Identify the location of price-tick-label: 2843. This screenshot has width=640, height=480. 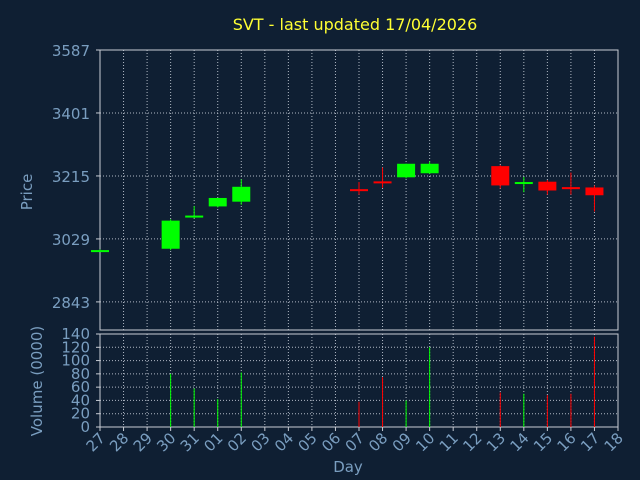
(71, 303).